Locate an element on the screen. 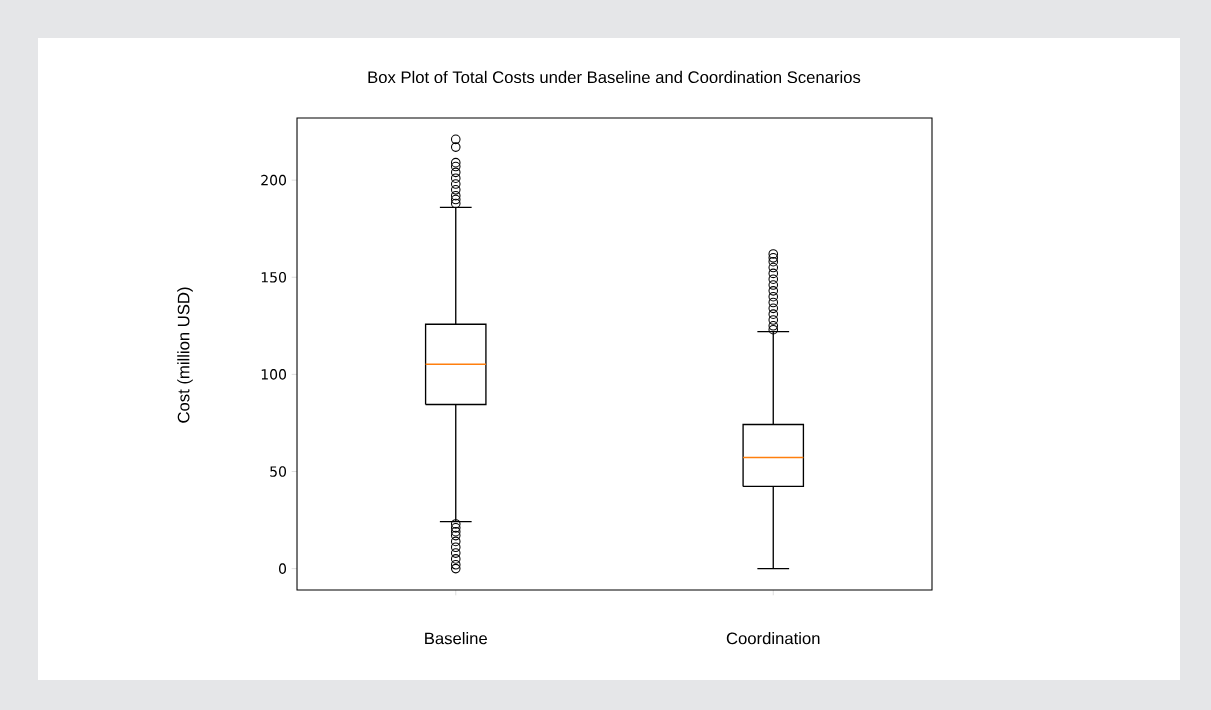  y-tick-label: 150 is located at coordinates (274, 277).